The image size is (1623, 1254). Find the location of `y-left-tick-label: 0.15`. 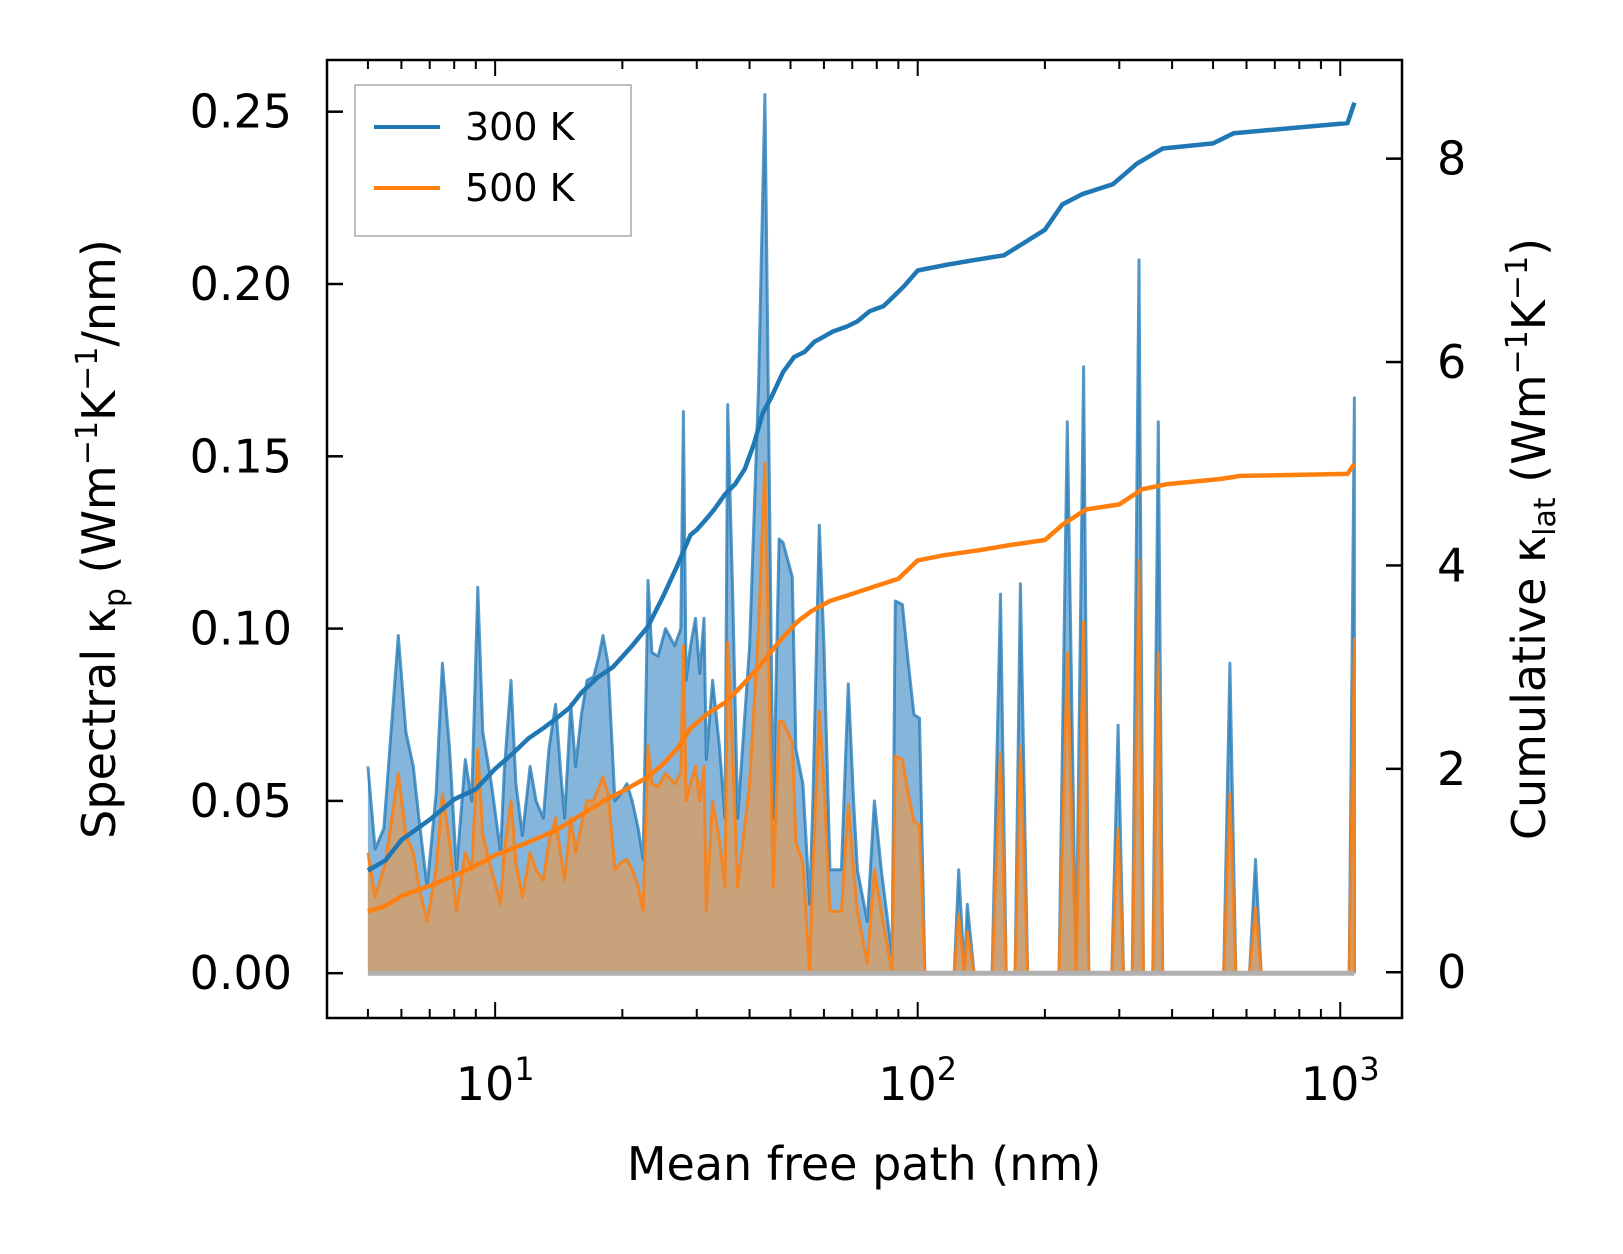

y-left-tick-label: 0.15 is located at coordinates (241, 456).